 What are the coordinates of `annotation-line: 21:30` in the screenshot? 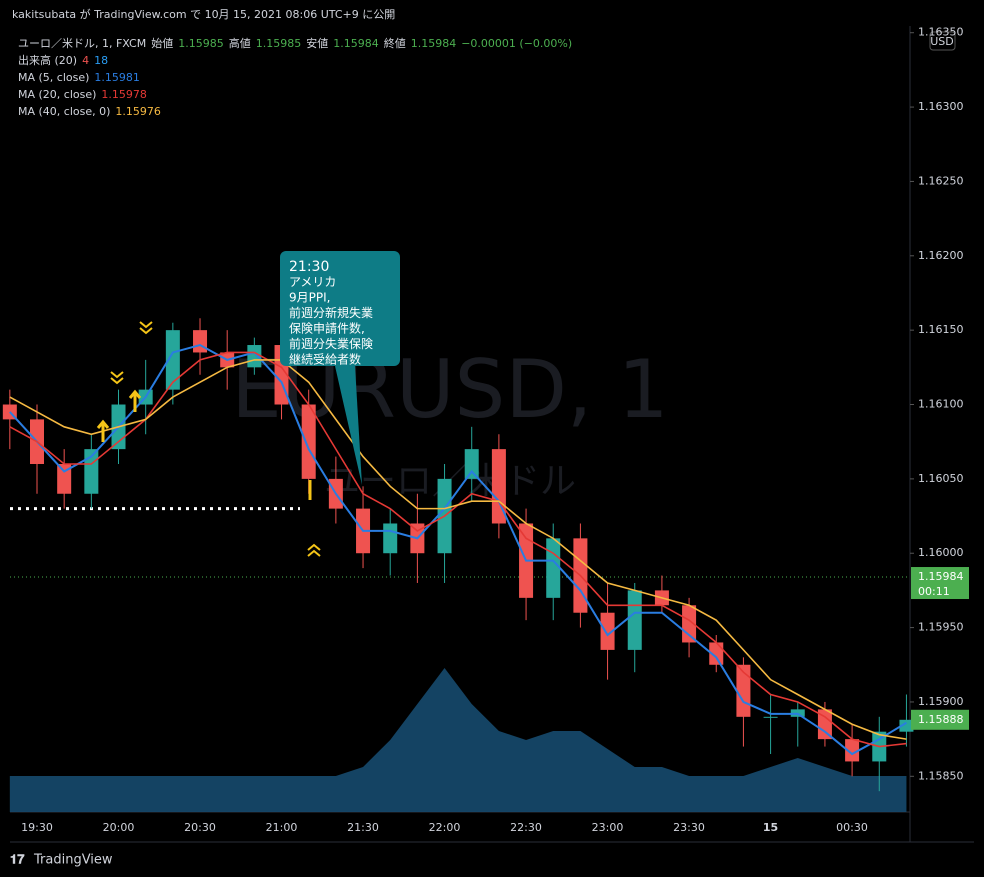 It's located at (309, 267).